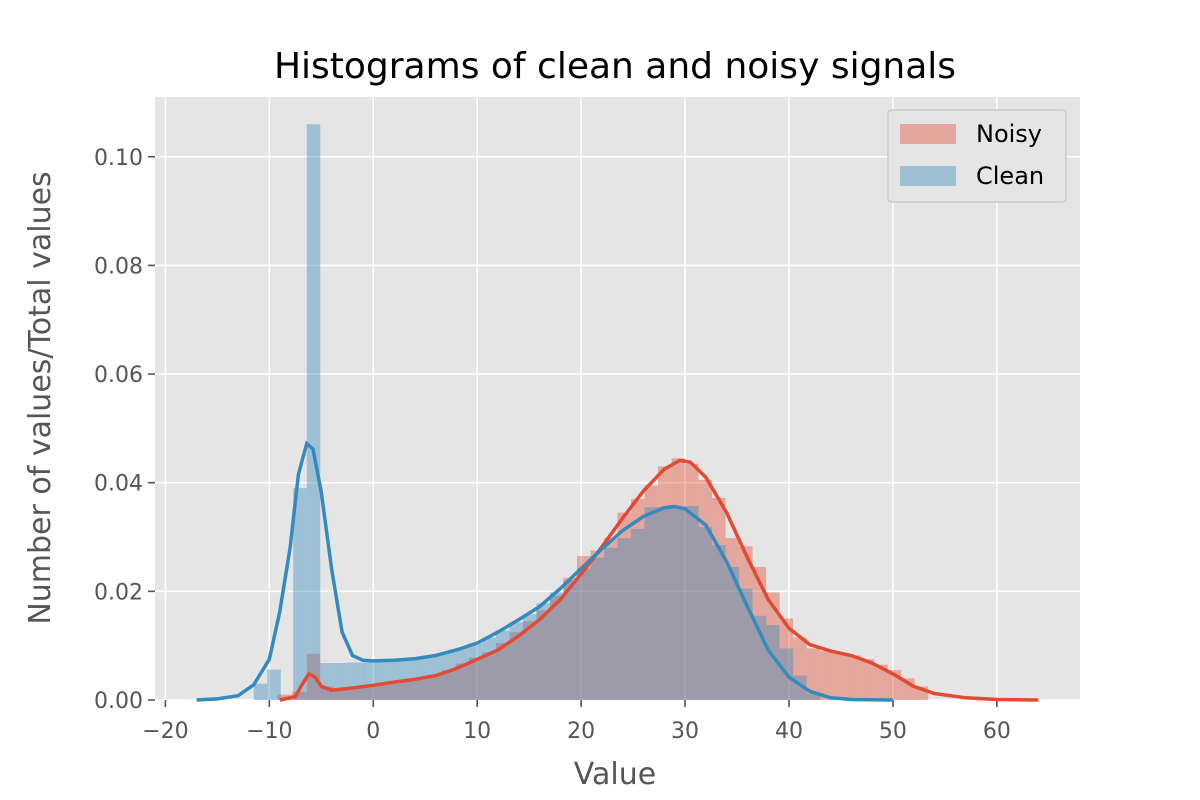 Image resolution: width=1200 pixels, height=800 pixels. I want to click on x-tick-label: 30, so click(685, 731).